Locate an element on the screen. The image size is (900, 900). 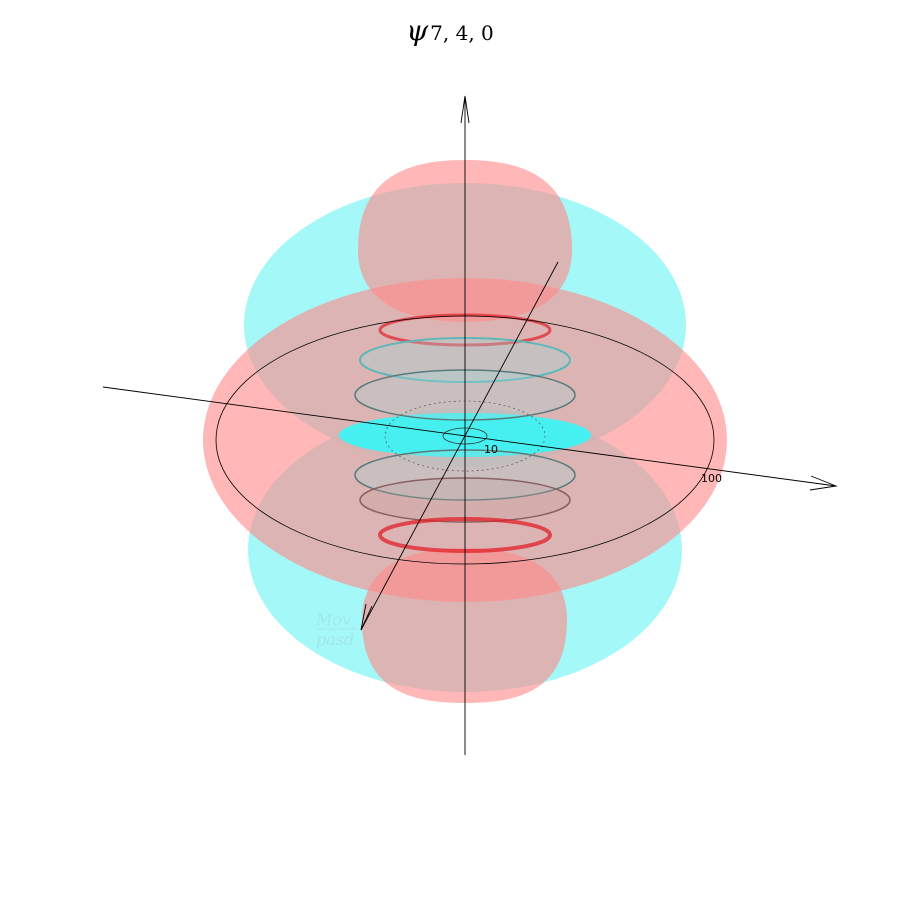
watermark-line-2: pasd is located at coordinates (335, 639).